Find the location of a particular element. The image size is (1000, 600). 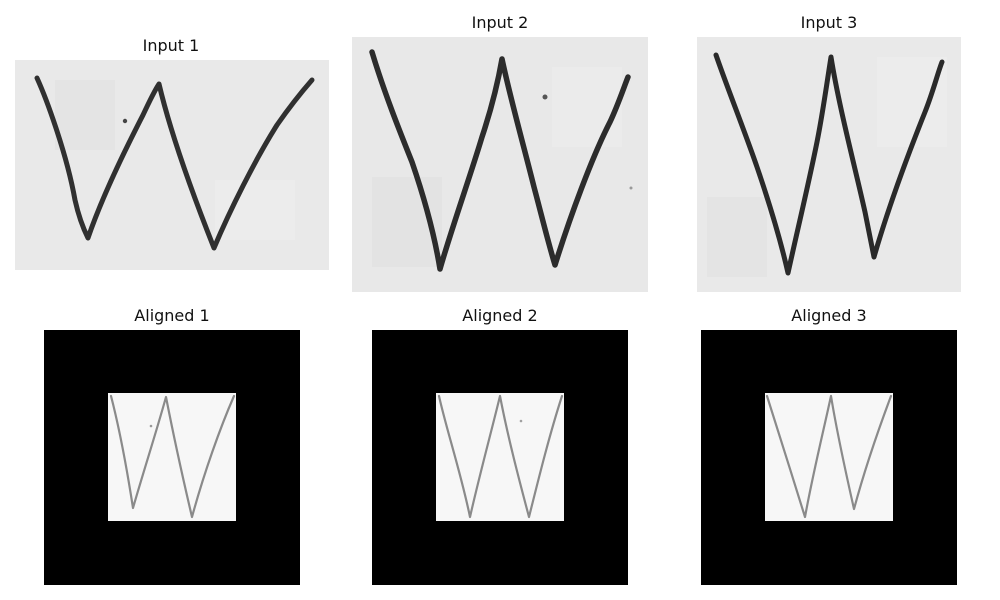

aligned-2-patch is located at coordinates (500, 457).